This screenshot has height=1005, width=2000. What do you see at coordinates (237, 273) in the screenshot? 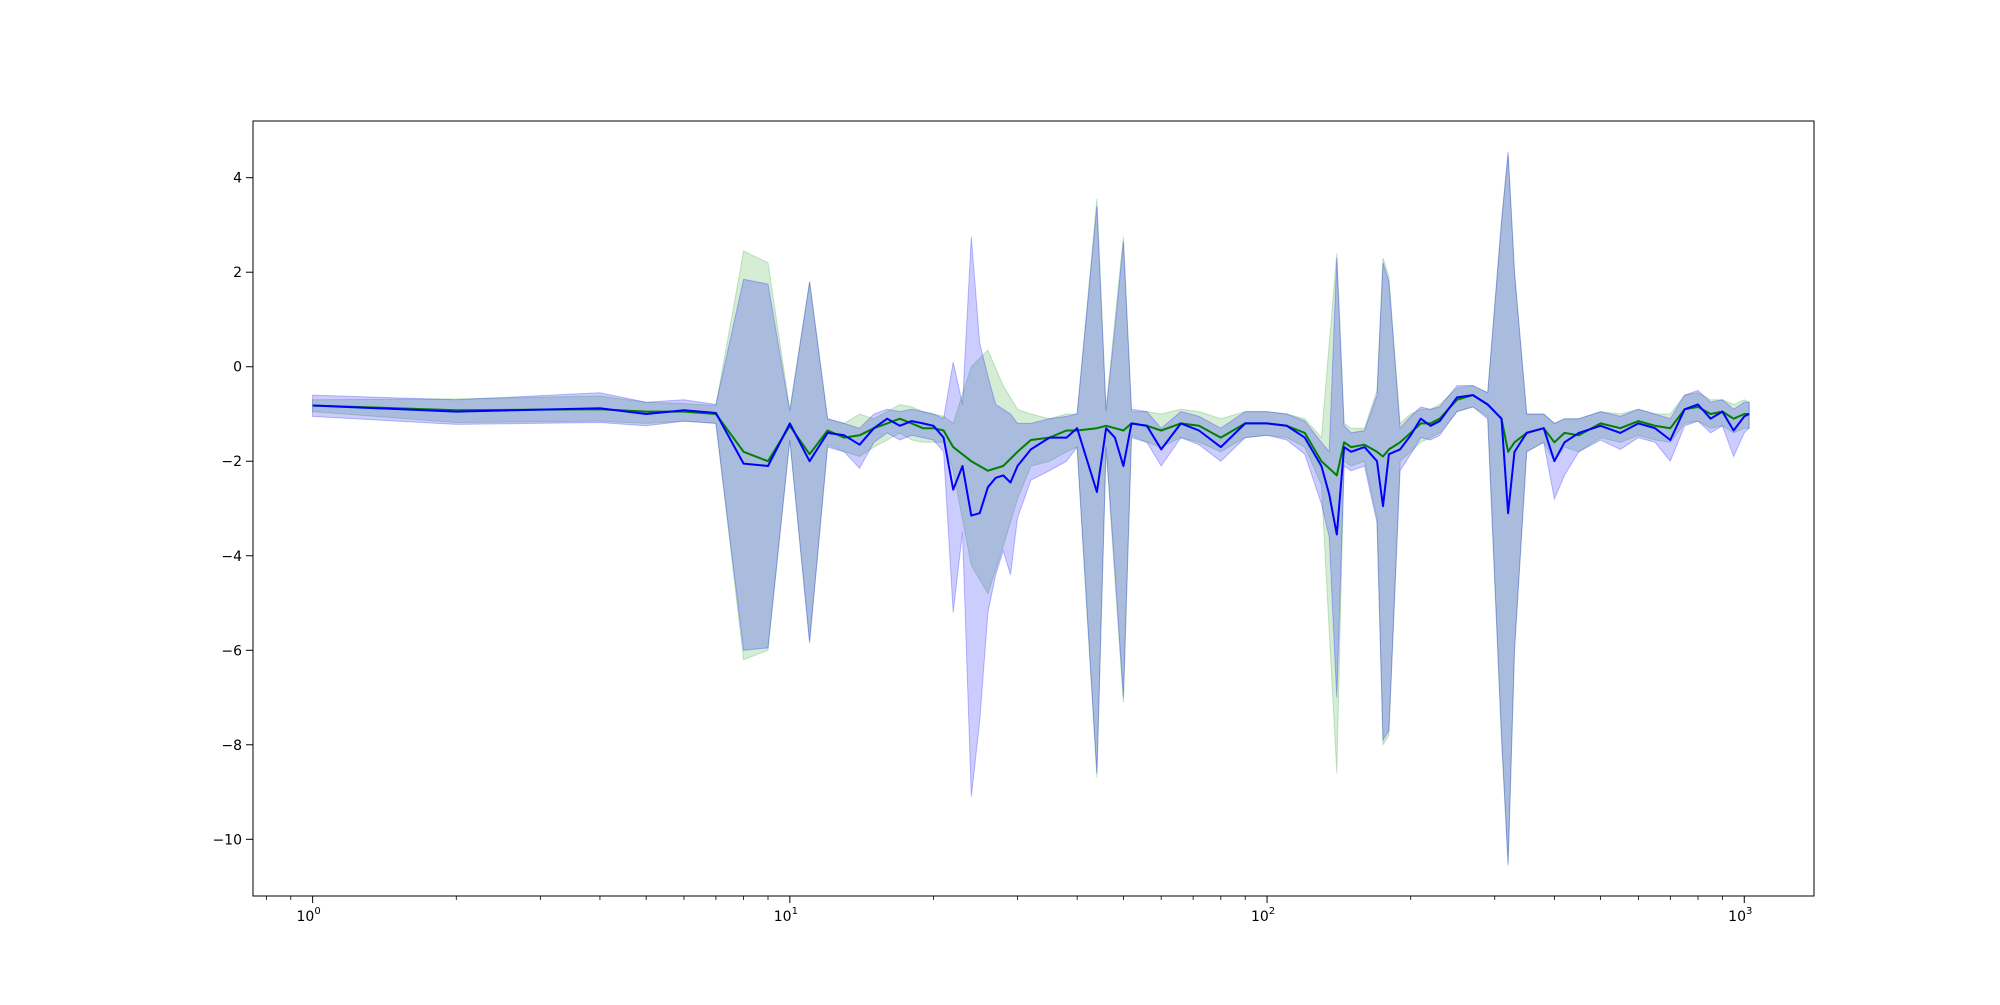
I see `y-tick-label: 2` at bounding box center [237, 273].